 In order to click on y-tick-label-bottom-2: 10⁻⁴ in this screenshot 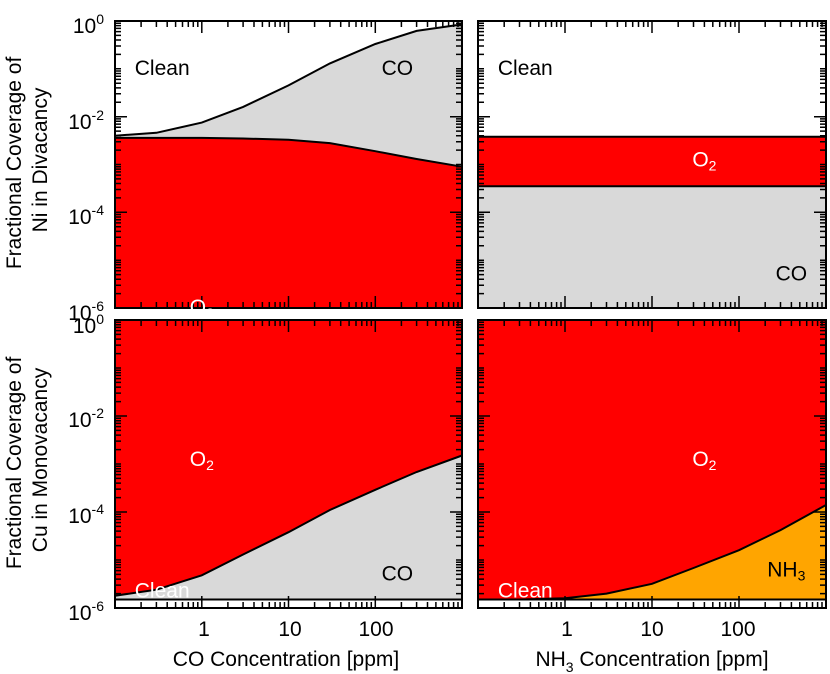, I will do `click(86, 514)`.